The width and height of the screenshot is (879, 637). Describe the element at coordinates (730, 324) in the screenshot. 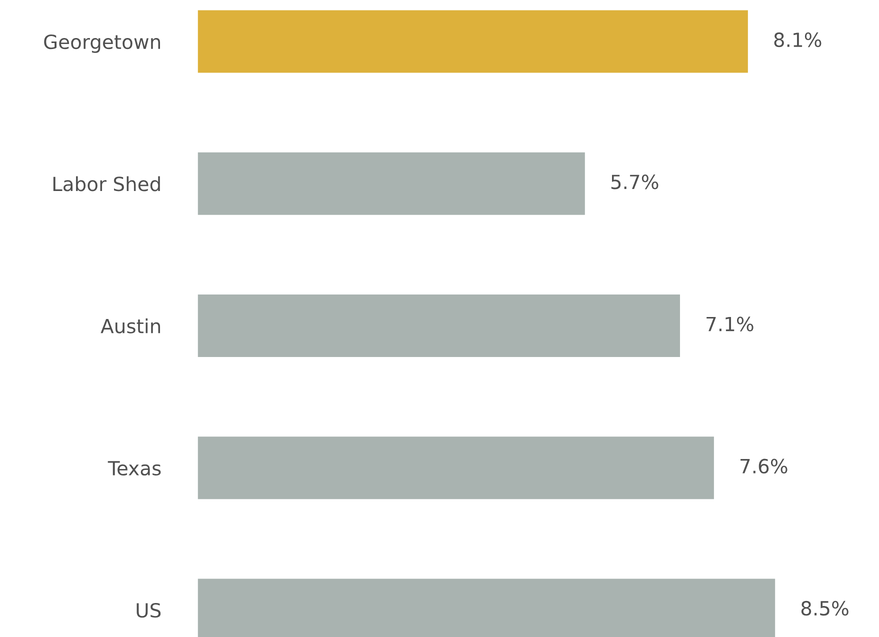

I see `data-label: 7.1%` at that location.